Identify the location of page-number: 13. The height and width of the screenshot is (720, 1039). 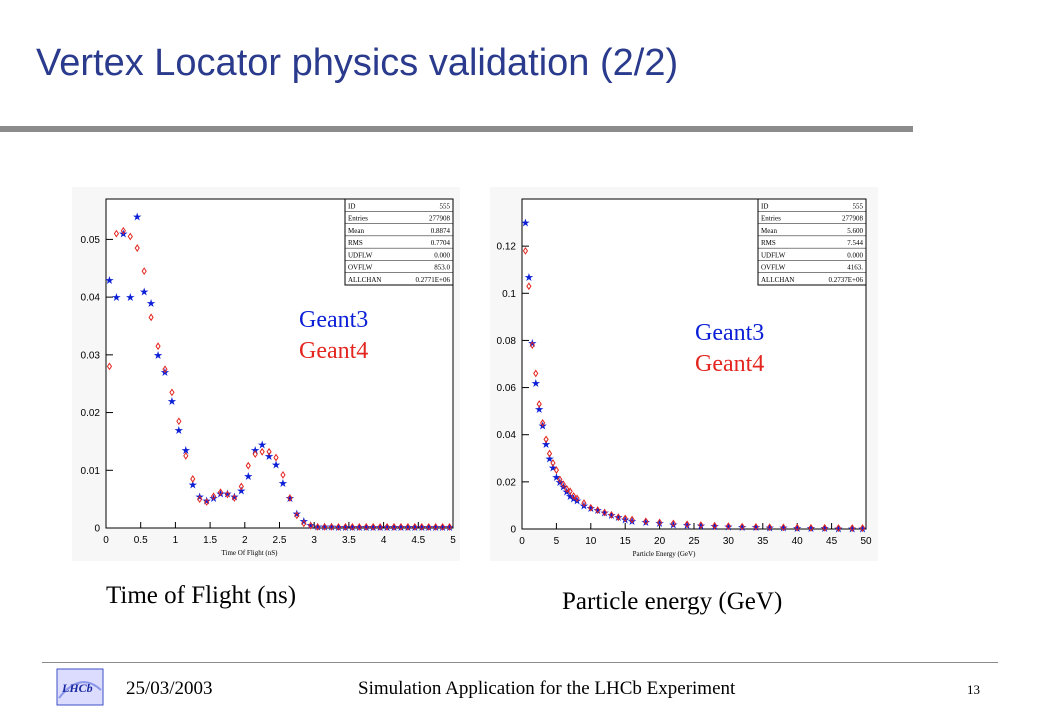
(973, 689).